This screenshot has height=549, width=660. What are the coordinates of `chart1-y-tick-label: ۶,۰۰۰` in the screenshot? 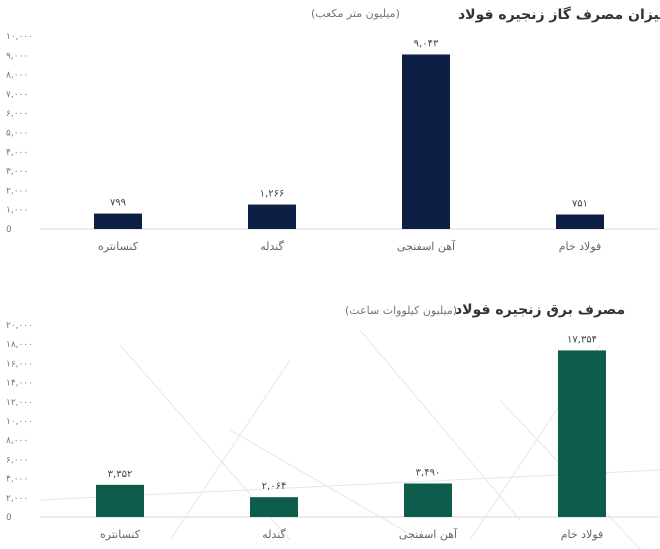 It's located at (17, 114).